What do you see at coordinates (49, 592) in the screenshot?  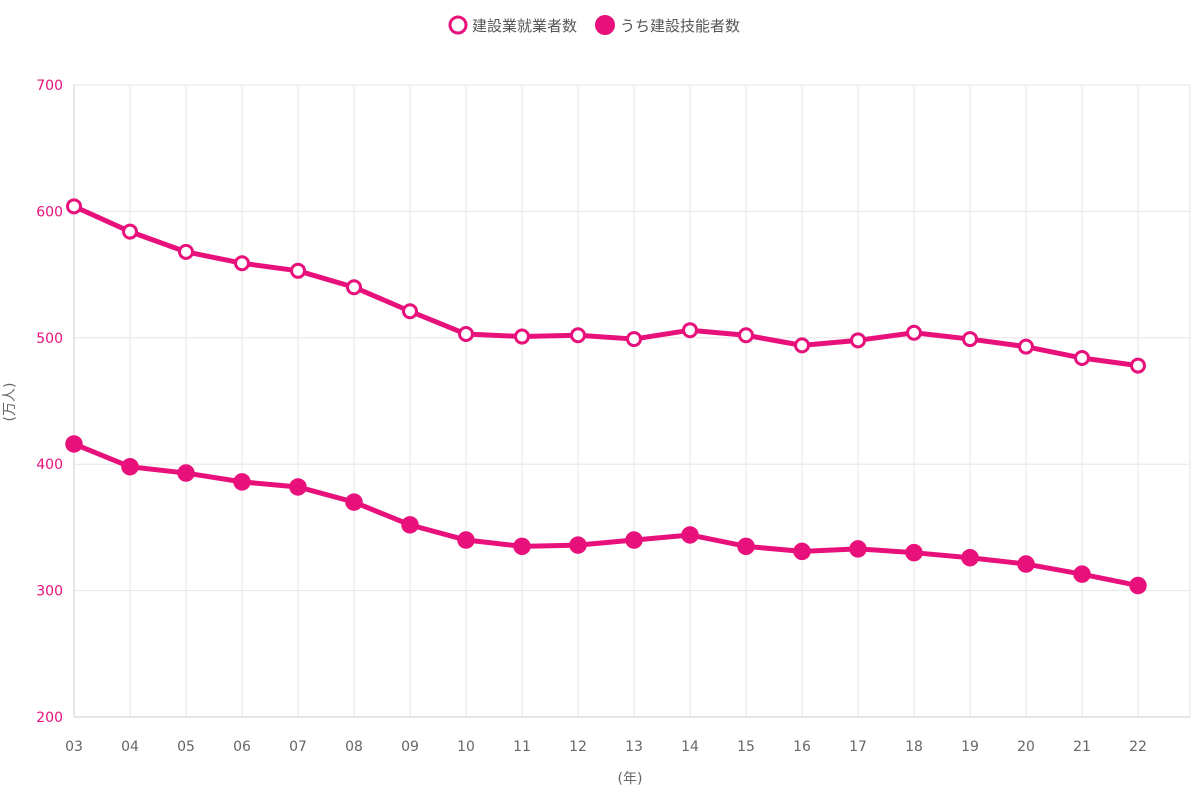 I see `y-tick-label: 300` at bounding box center [49, 592].